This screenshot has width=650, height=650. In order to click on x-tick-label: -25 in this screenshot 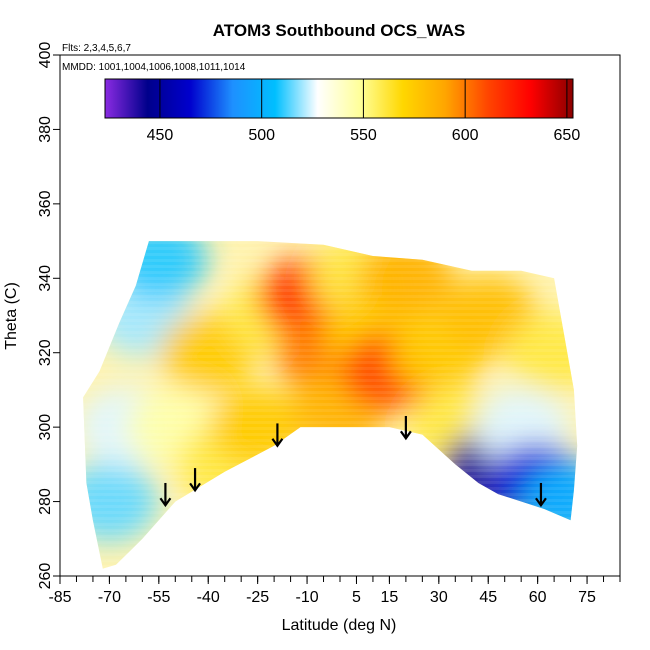, I will do `click(257, 597)`.